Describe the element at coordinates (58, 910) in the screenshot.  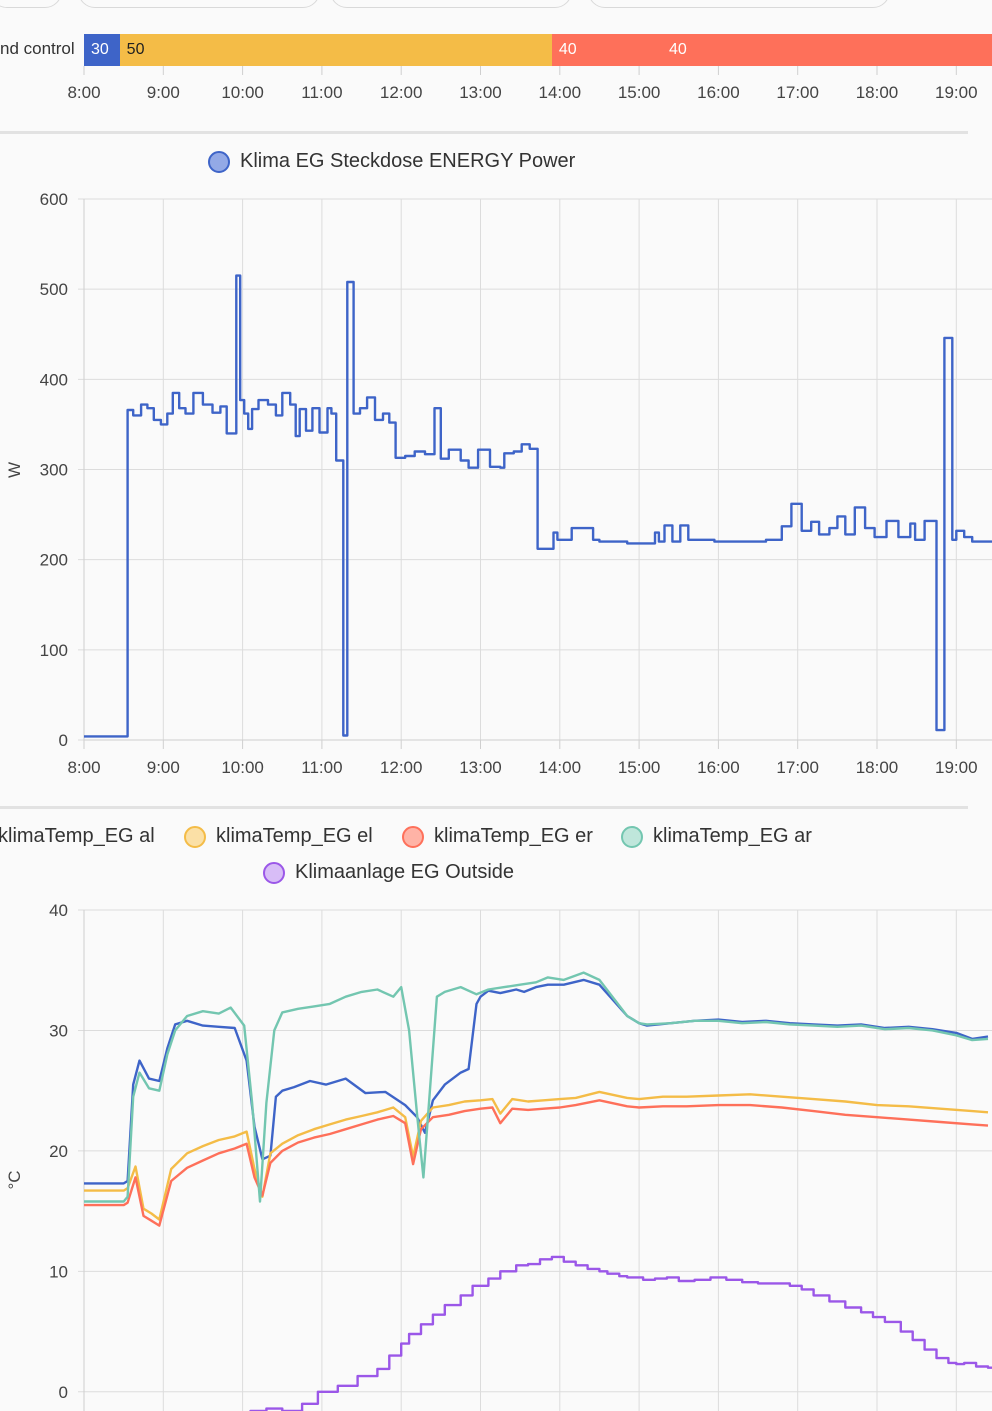
I see `y-tick-label: 40` at that location.